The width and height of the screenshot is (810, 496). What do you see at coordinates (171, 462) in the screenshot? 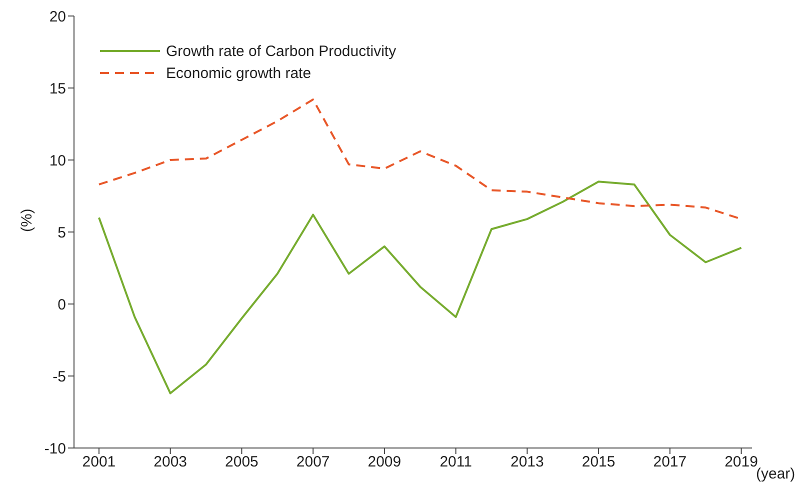
I see `x-tick-label: 2003` at bounding box center [171, 462].